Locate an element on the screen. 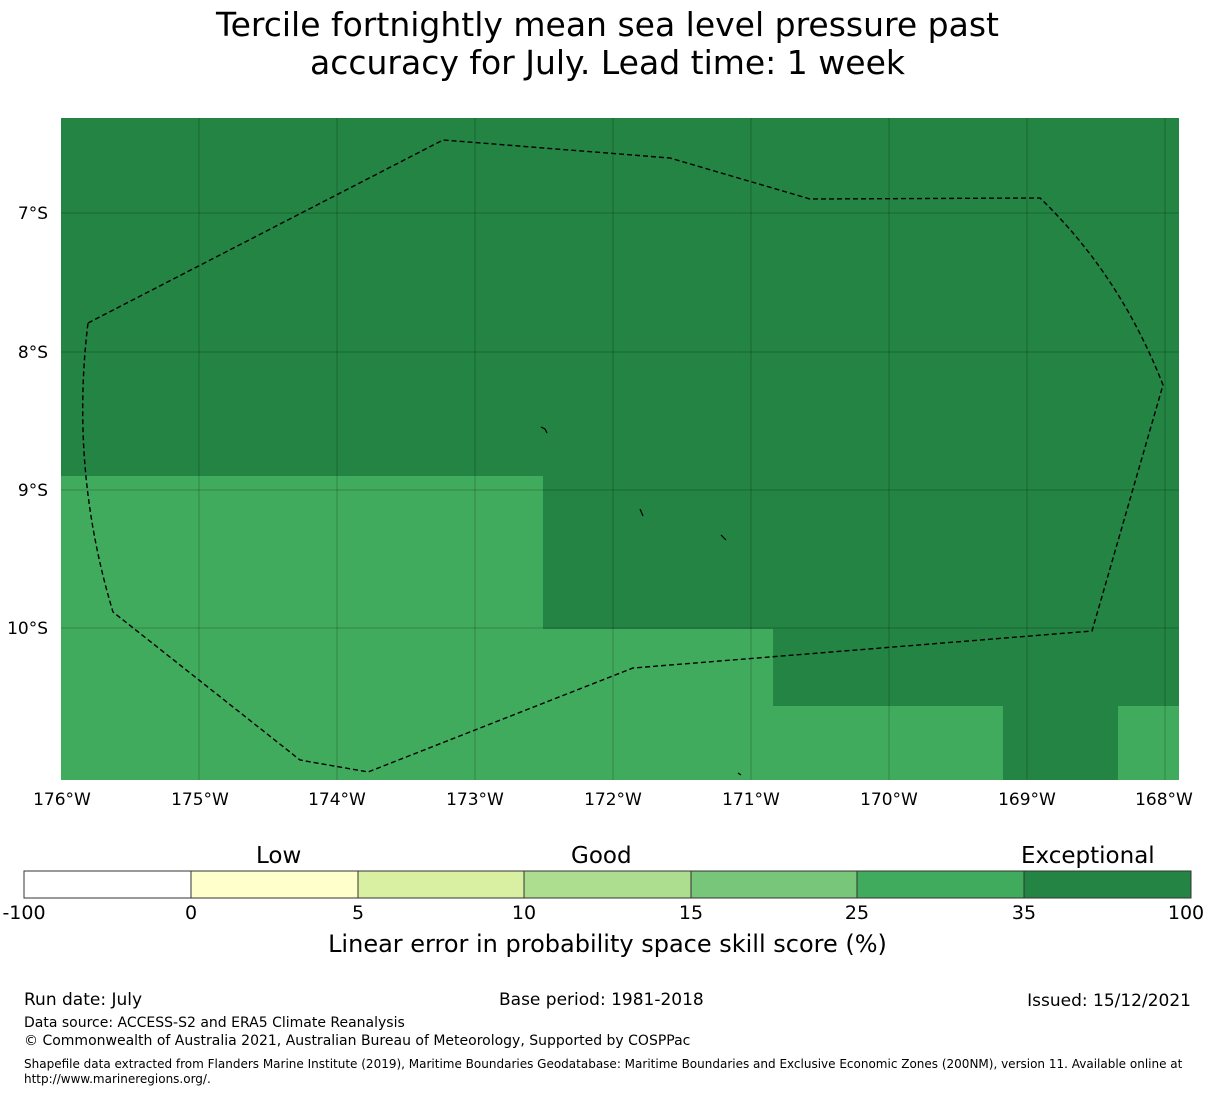  lon-label: 168°W is located at coordinates (1164, 800).